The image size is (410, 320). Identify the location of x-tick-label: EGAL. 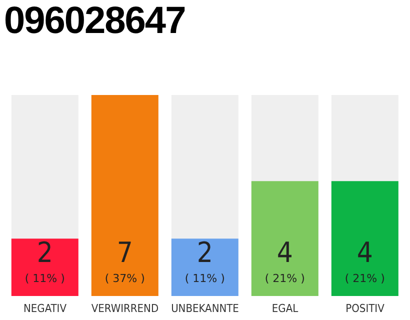
(285, 308).